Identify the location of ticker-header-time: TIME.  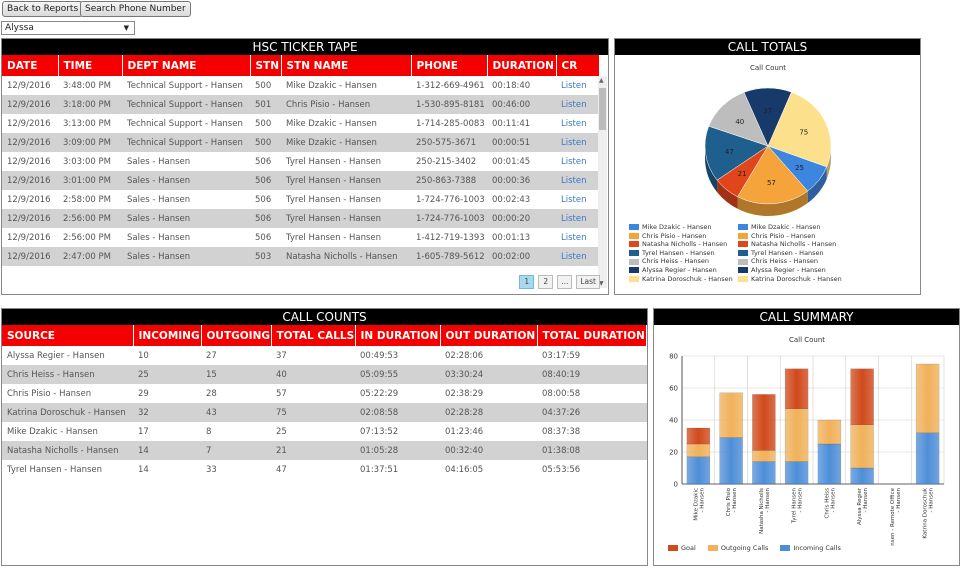
(90, 65).